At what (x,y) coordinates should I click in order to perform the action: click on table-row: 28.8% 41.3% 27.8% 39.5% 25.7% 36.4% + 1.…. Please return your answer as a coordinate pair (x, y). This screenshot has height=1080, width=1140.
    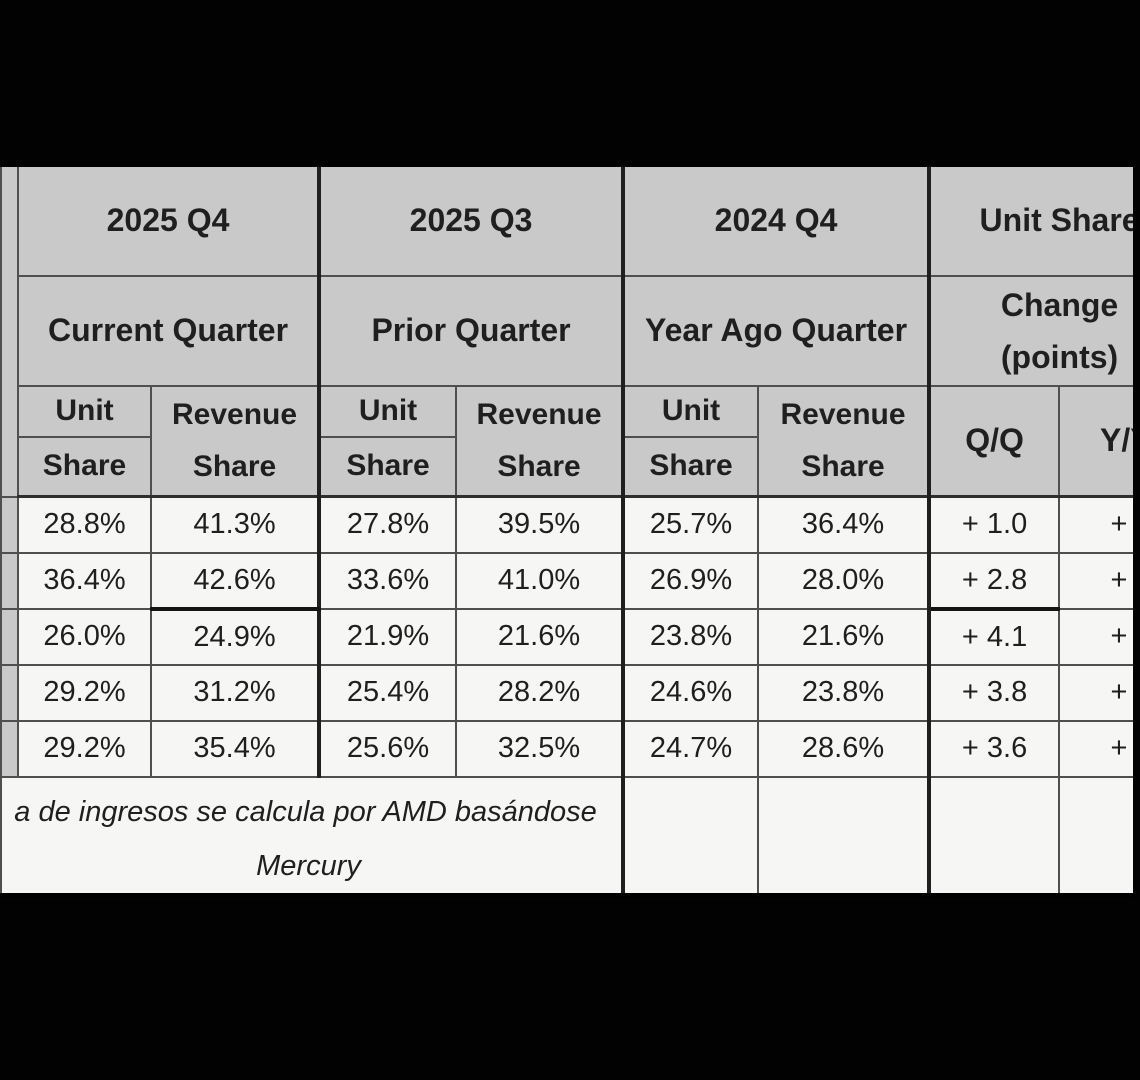
    Looking at the image, I should click on (570, 524).